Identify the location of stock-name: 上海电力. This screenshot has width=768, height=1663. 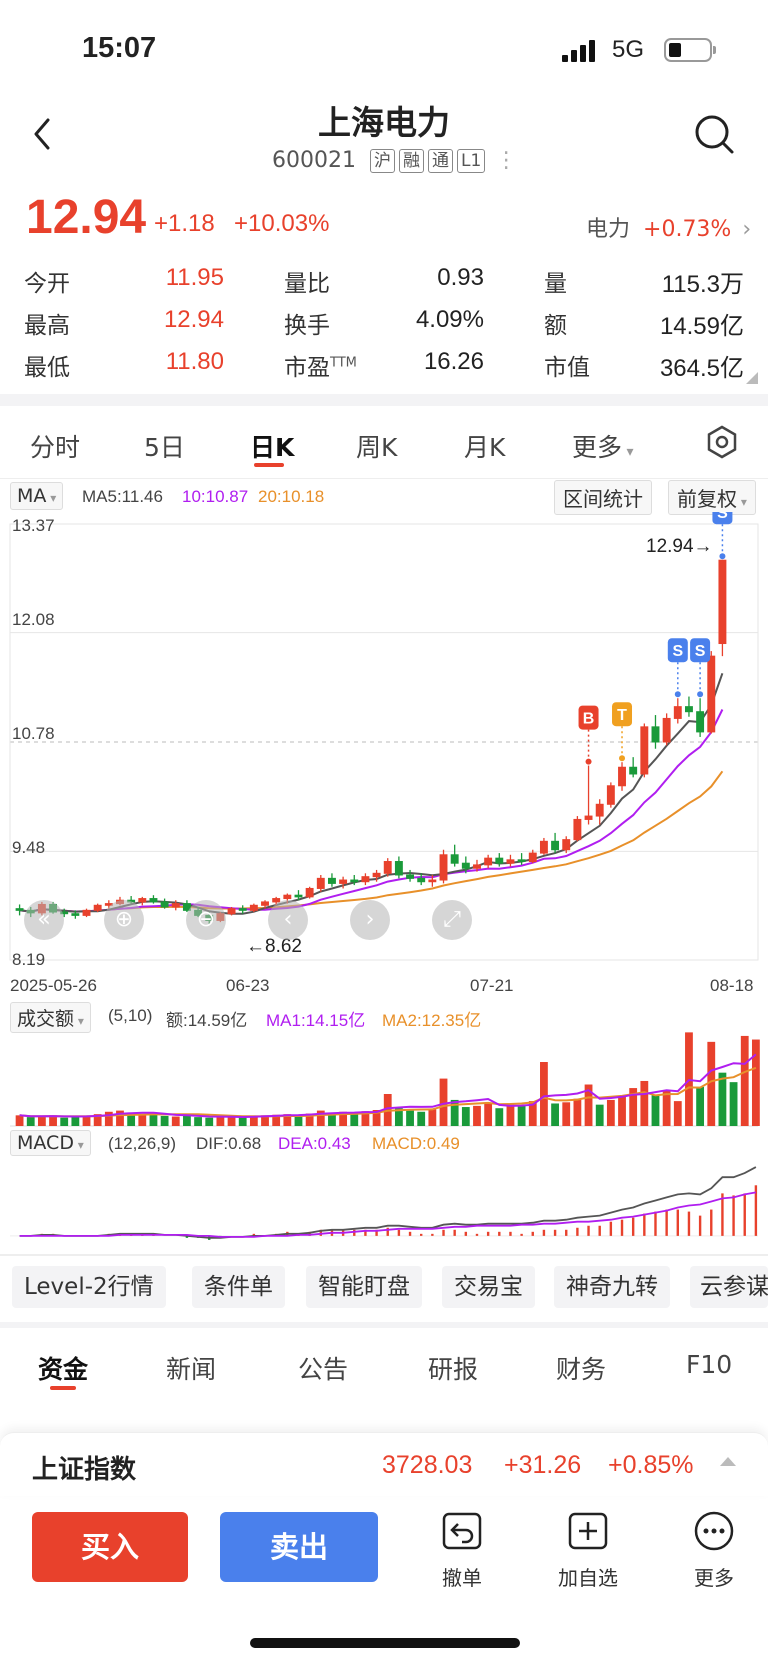
(384, 122).